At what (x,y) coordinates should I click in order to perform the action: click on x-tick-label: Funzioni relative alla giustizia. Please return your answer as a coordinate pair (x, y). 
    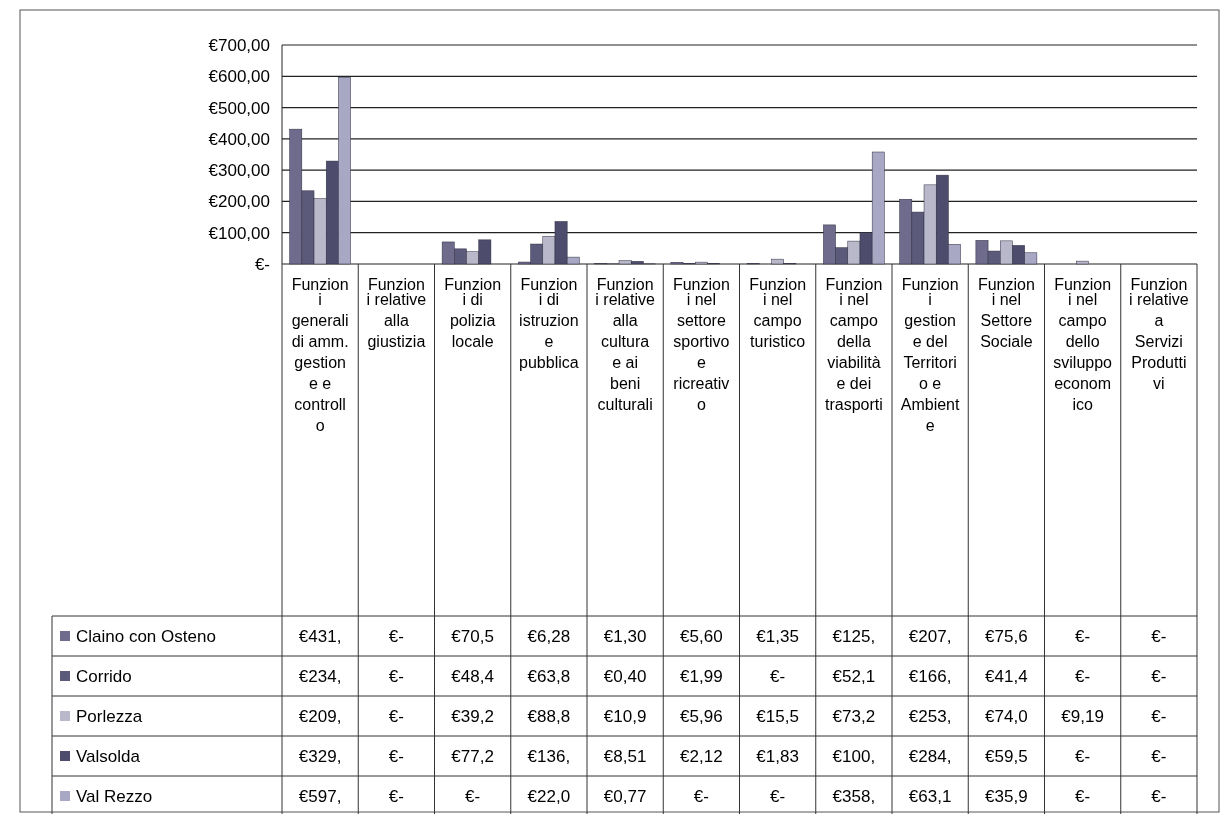
    Looking at the image, I should click on (396, 312).